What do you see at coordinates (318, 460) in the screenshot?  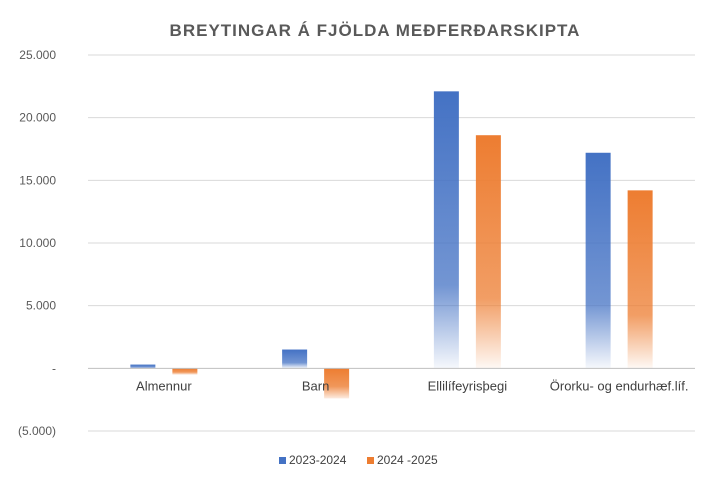 I see `legend-label: 2023-2024` at bounding box center [318, 460].